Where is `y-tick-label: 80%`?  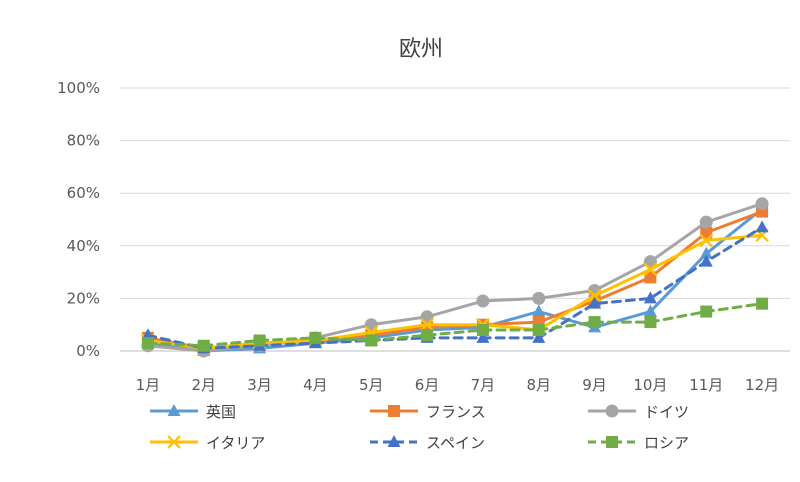 y-tick-label: 80% is located at coordinates (83, 141).